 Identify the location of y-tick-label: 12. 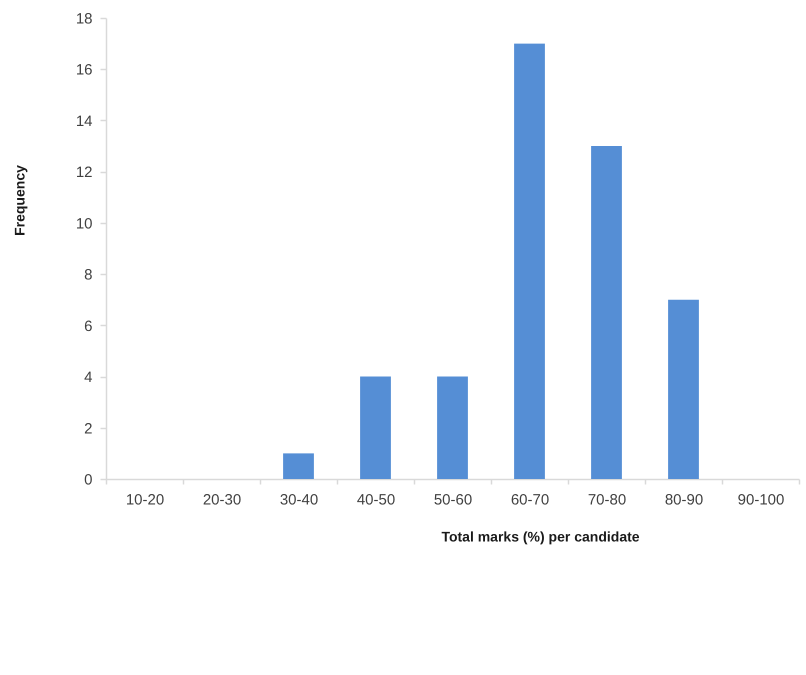
(84, 173).